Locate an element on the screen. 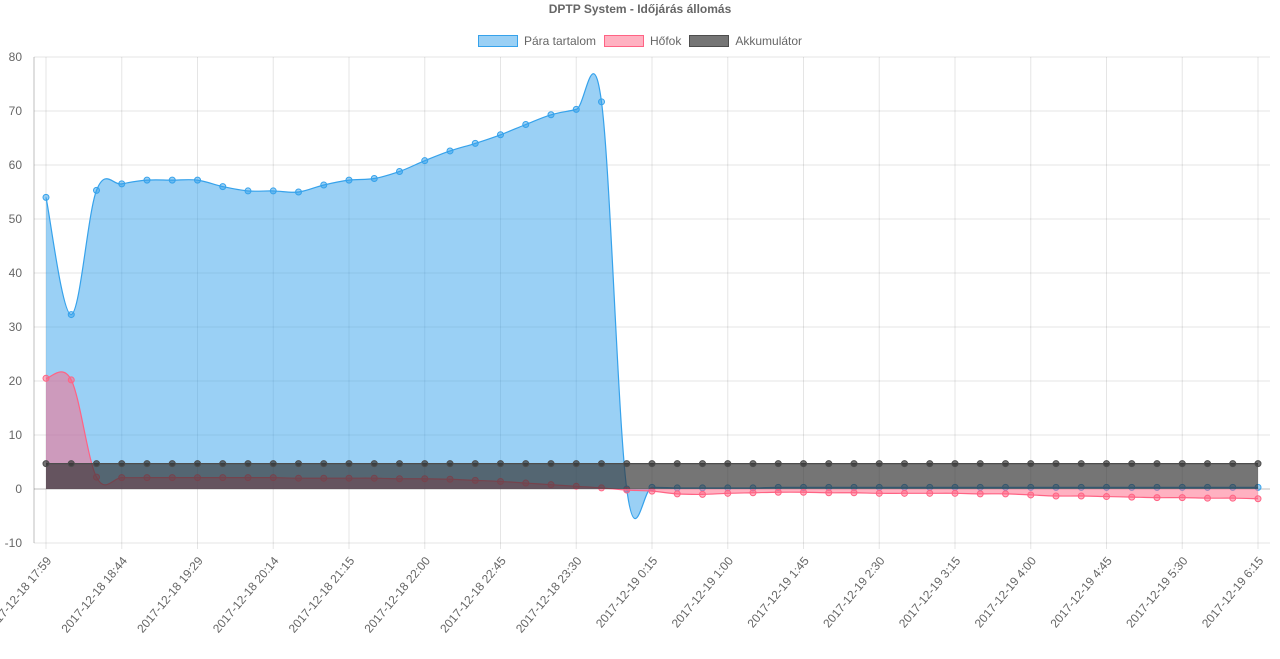 This screenshot has width=1280, height=659. x-tick-label: 2017-12-18 17:59 is located at coordinates (27, 595).